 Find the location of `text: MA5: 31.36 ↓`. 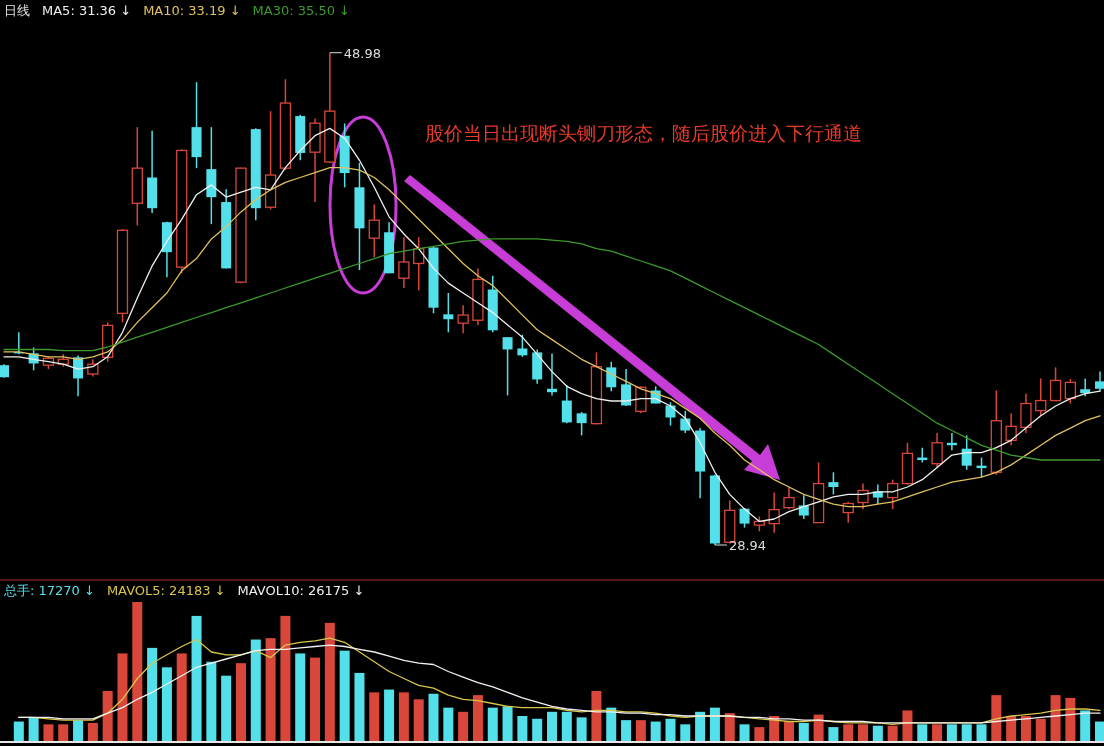

text: MA5: 31.36 ↓ is located at coordinates (87, 10).